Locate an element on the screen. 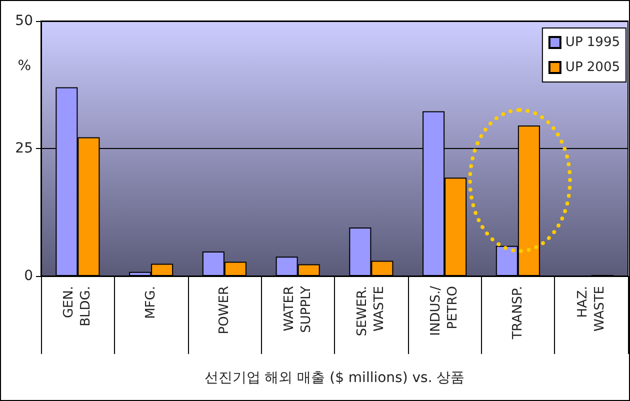 The height and width of the screenshot is (401, 630). y-axis-title: % is located at coordinates (24, 66).